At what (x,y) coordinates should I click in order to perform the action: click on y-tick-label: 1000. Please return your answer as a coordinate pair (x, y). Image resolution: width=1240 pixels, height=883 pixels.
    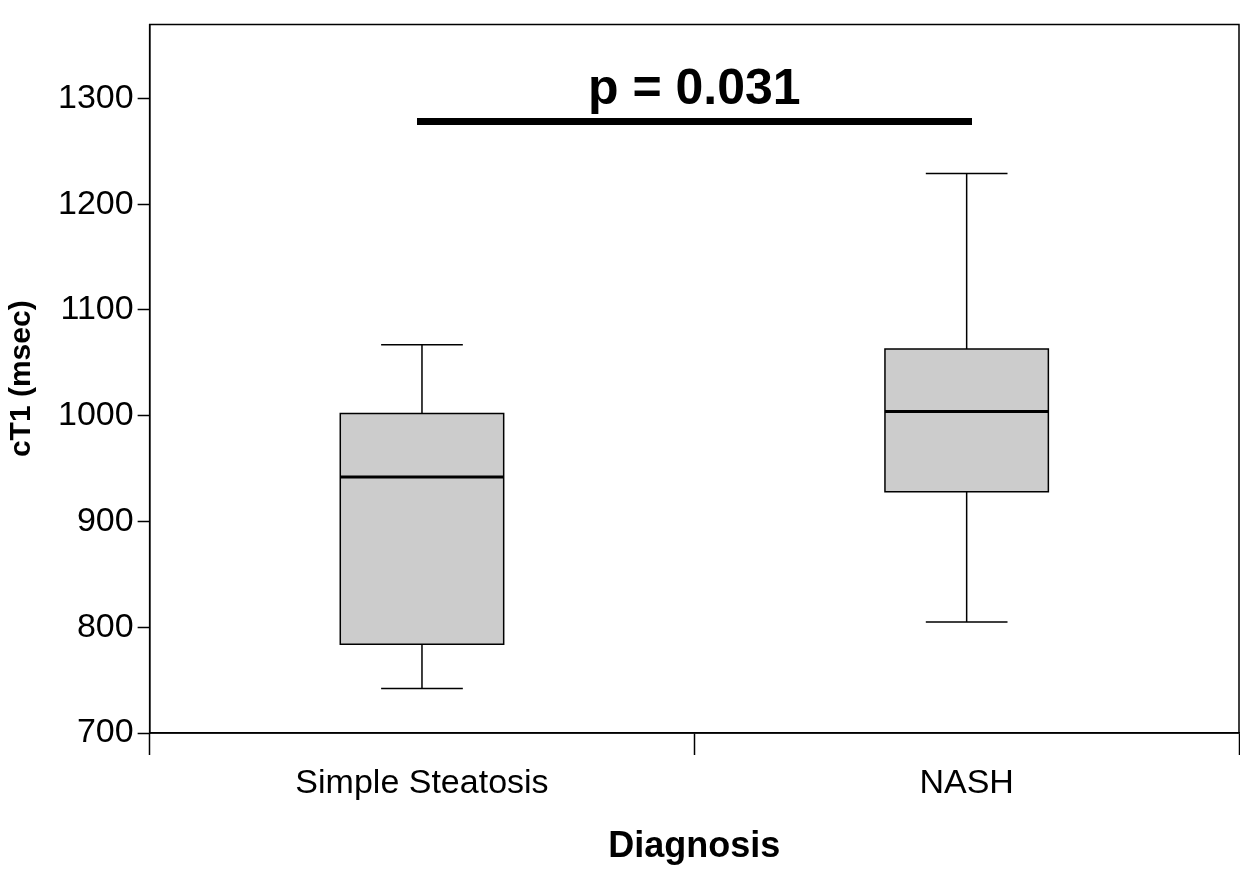
    Looking at the image, I should click on (96, 413).